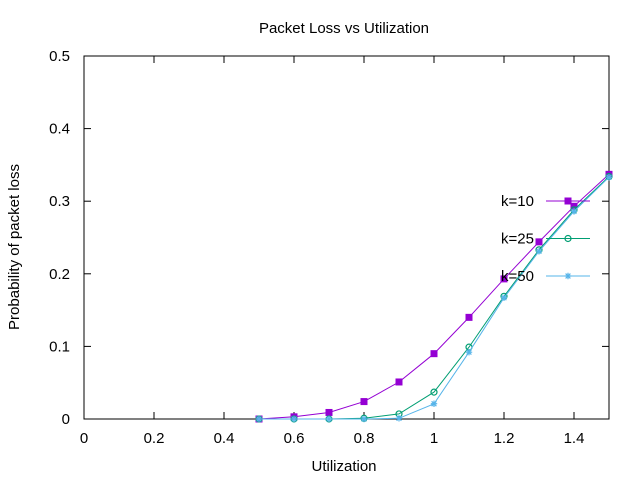  What do you see at coordinates (517, 239) in the screenshot?
I see `legend-label-k25: k=25` at bounding box center [517, 239].